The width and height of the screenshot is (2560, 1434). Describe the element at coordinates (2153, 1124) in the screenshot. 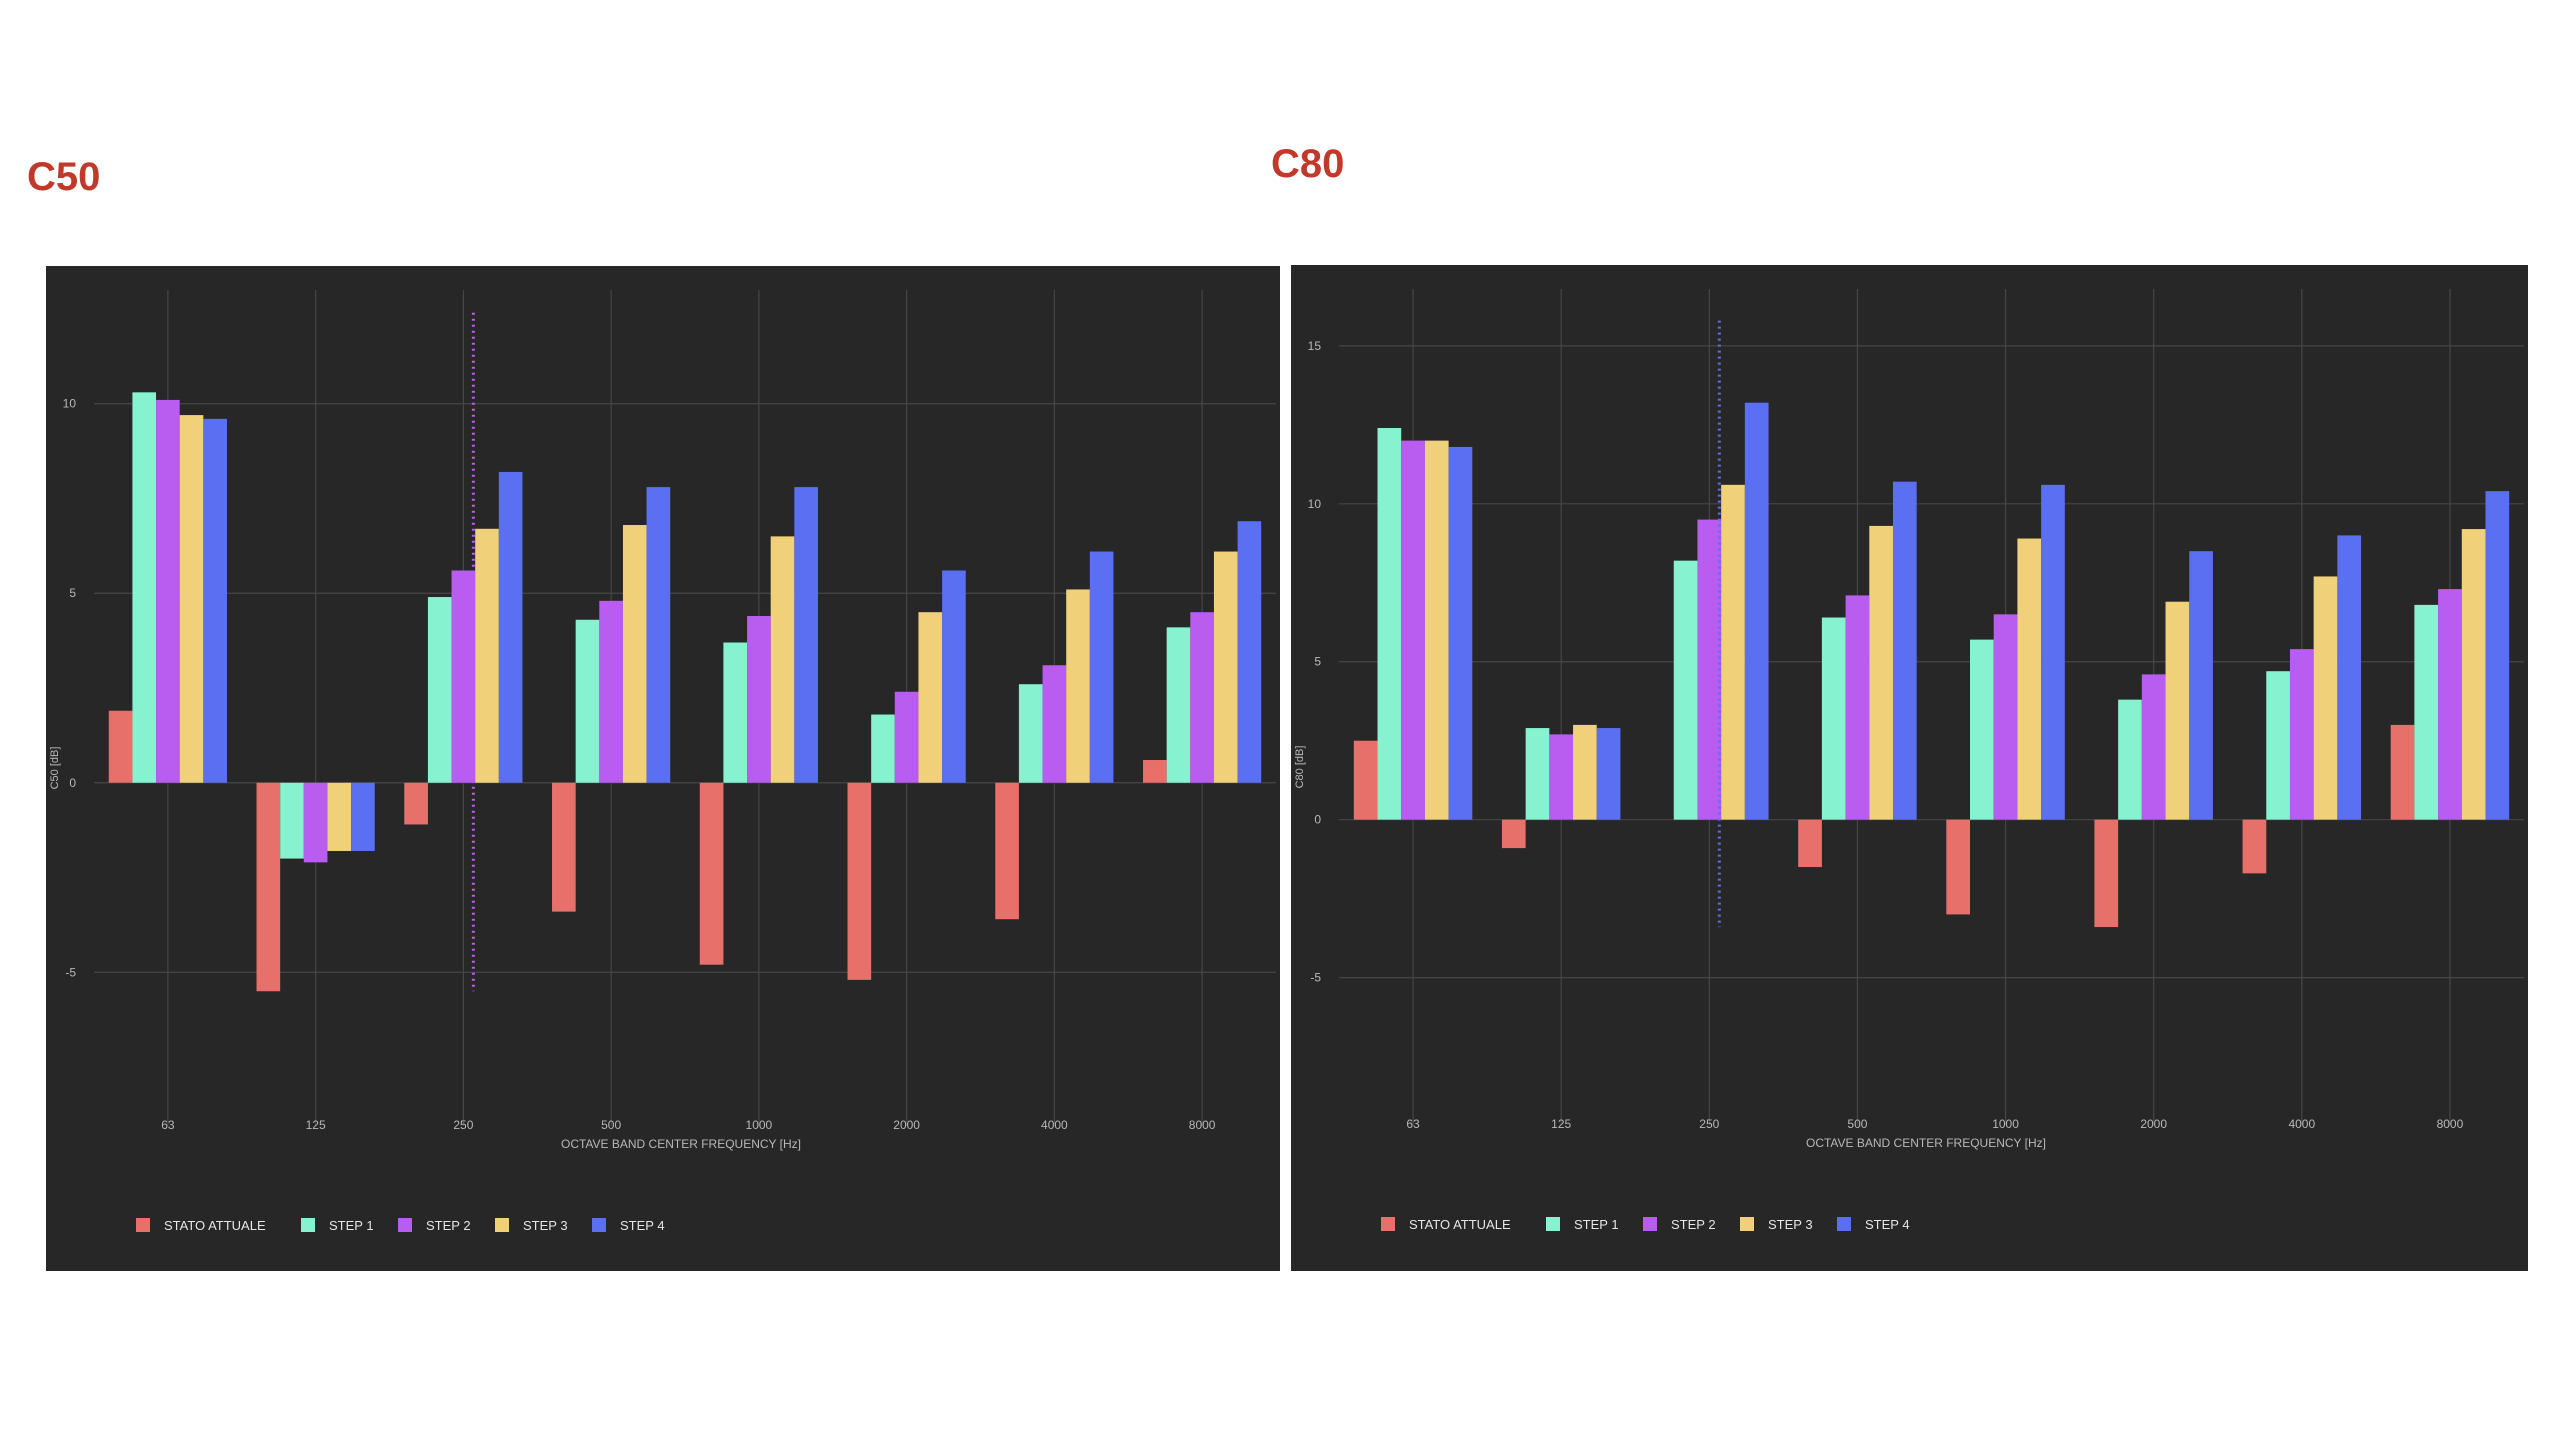

I see `x-tick-label: 2000` at that location.